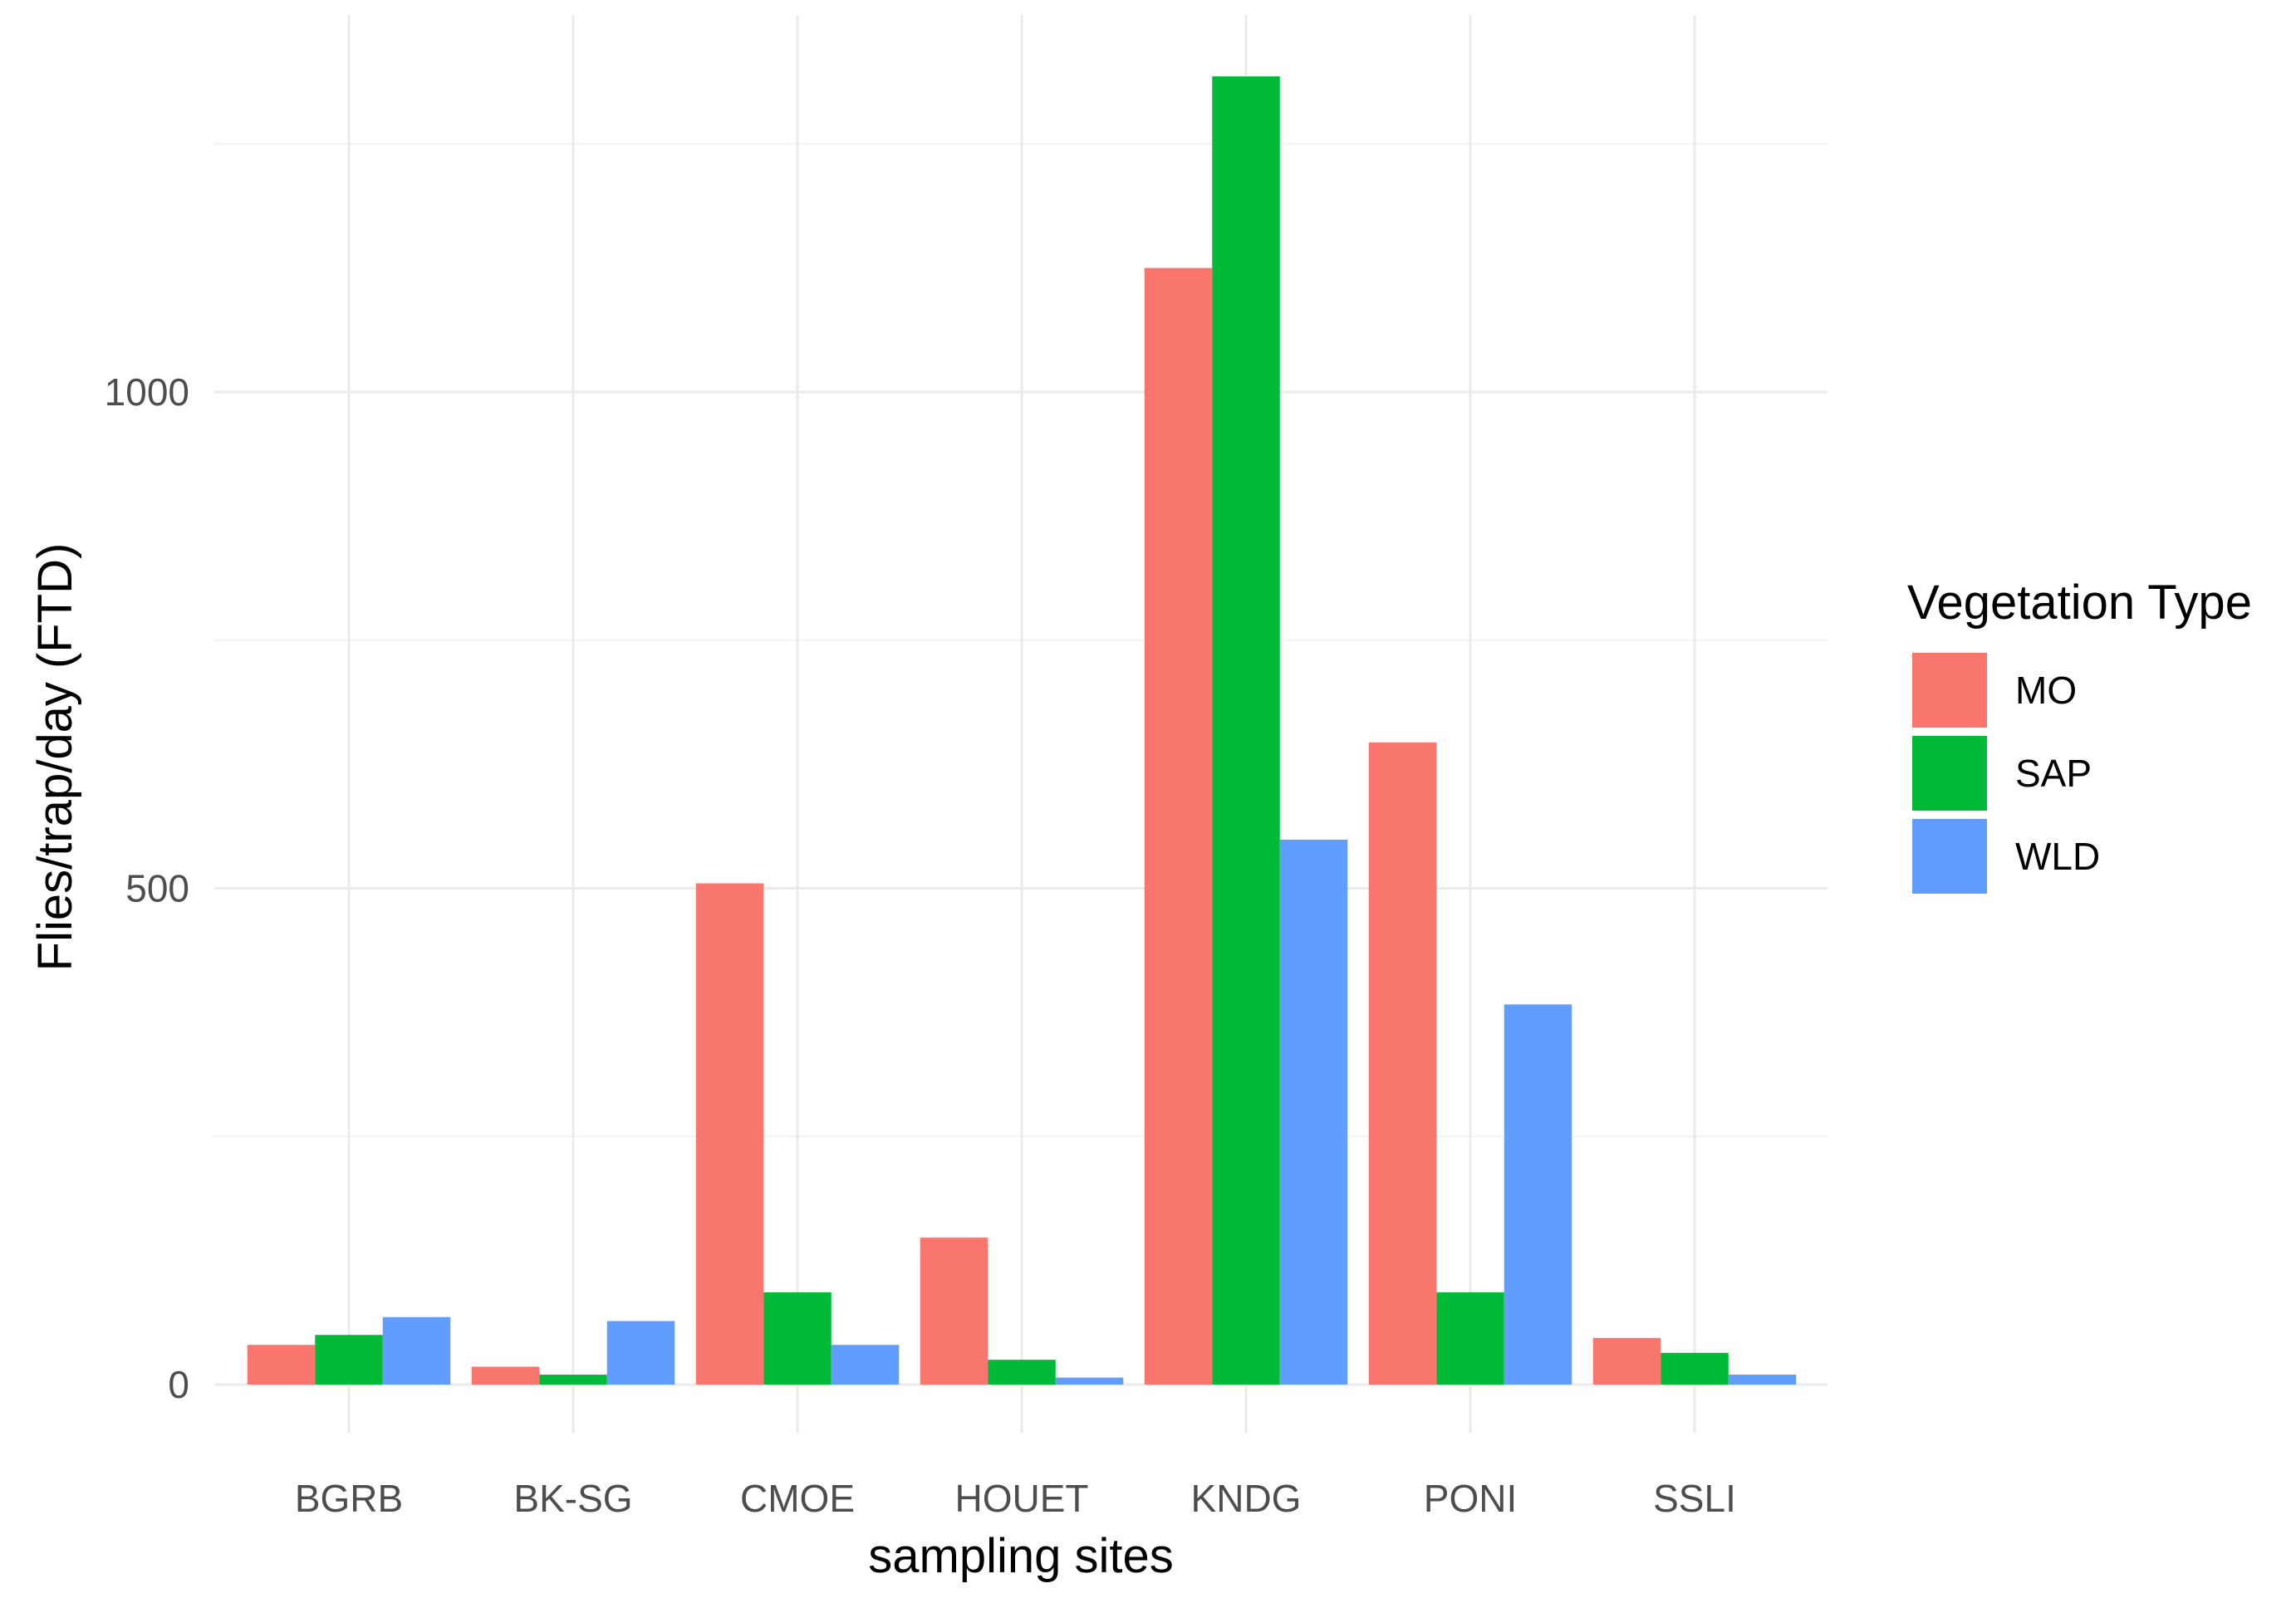 This screenshot has height=1608, width=2296. What do you see at coordinates (1178, 826) in the screenshot?
I see `bar-kndg-mo` at bounding box center [1178, 826].